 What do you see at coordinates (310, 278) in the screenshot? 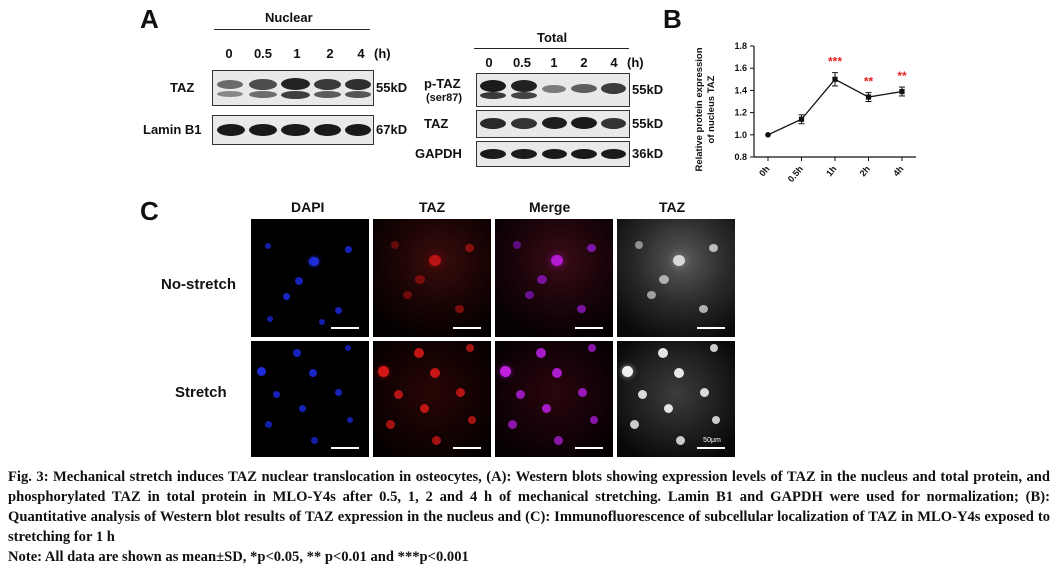
I see `image-dapi-no-stretch` at bounding box center [310, 278].